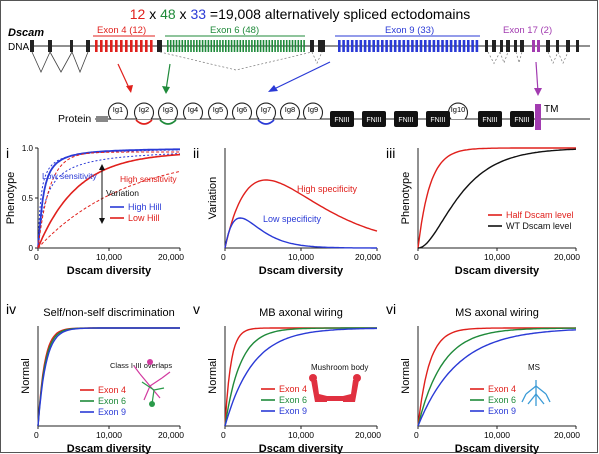  I want to click on fn3-domain, so click(490, 119).